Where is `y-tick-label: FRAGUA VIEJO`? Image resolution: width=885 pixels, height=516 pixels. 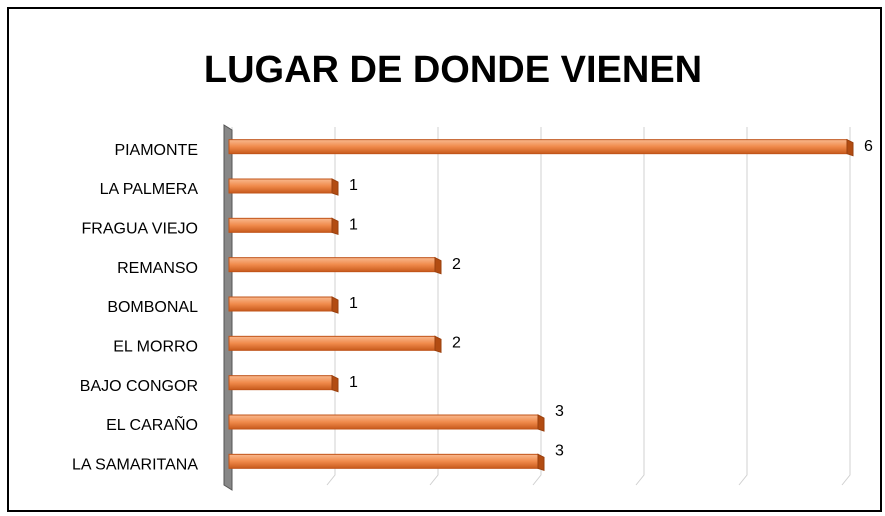
y-tick-label: FRAGUA VIEJO is located at coordinates (140, 229).